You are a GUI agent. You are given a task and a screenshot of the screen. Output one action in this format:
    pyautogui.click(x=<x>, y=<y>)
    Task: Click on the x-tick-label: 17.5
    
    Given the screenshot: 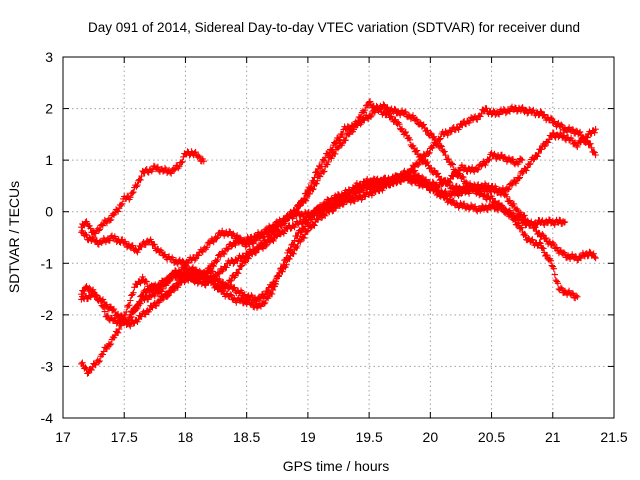 What is the action you would take?
    pyautogui.click(x=124, y=437)
    